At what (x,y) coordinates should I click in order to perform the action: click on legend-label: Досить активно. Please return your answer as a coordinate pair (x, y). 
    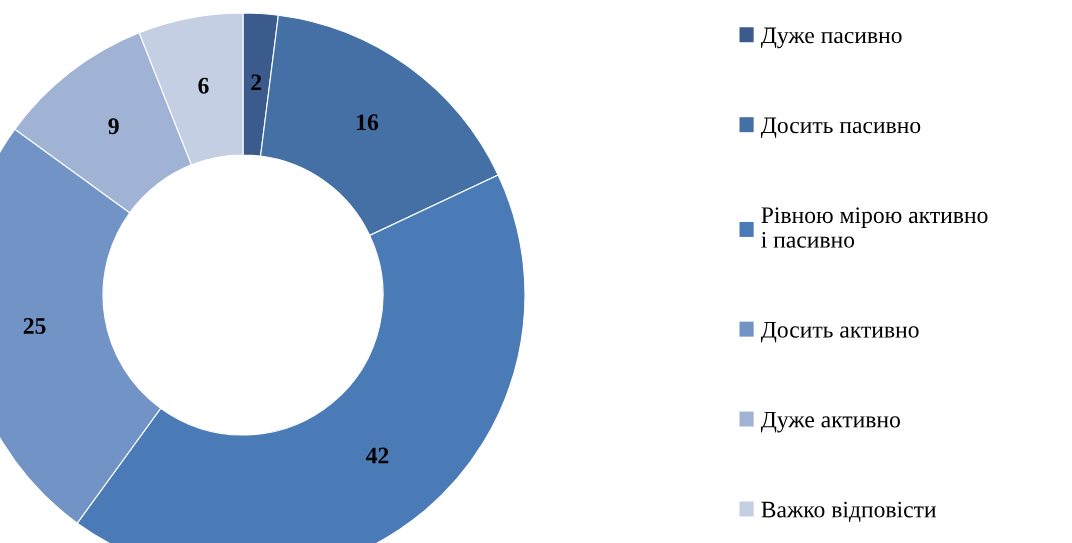
    Looking at the image, I should click on (839, 332).